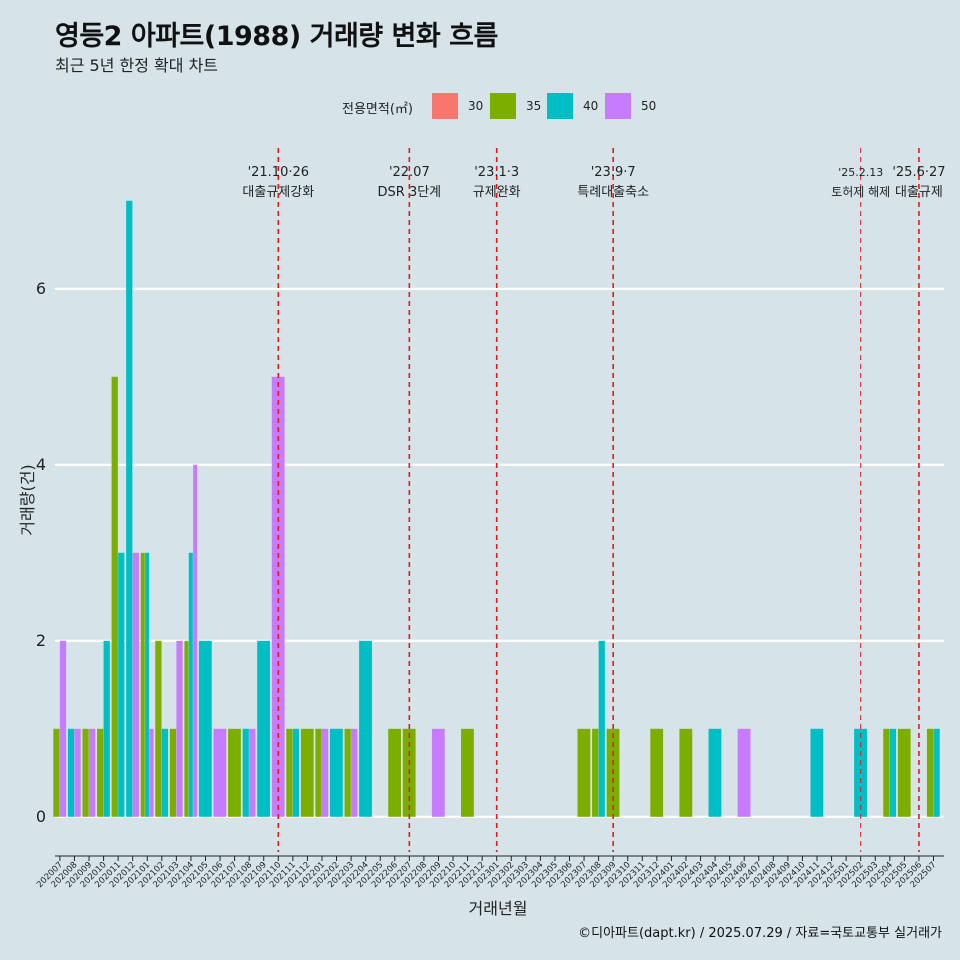 The height and width of the screenshot is (960, 960). Describe the element at coordinates (649, 106) in the screenshot. I see `legend-label-50: 50` at that location.